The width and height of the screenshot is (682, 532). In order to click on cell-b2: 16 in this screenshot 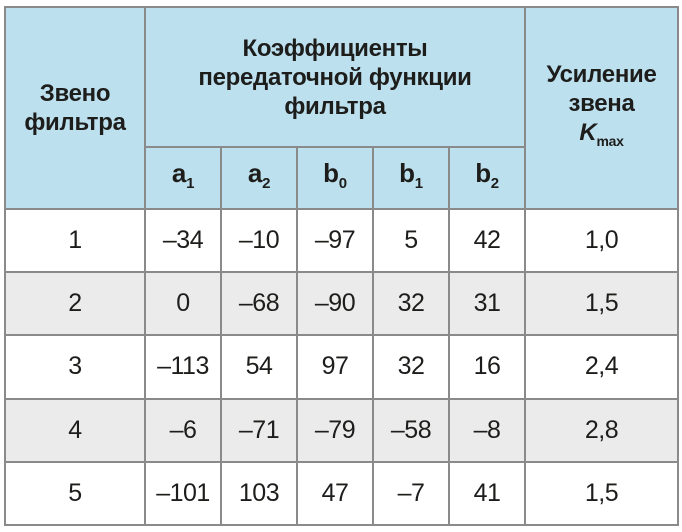, I will do `click(487, 367)`.